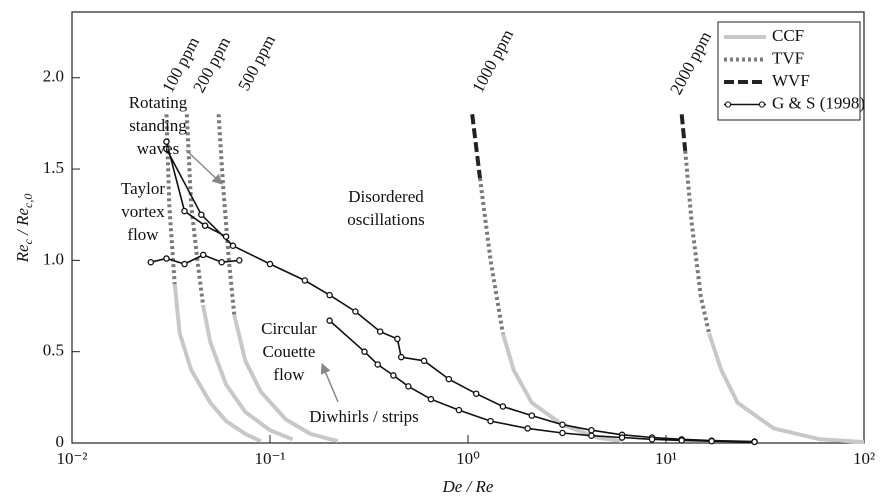 Image resolution: width=881 pixels, height=498 pixels. What do you see at coordinates (788, 35) in the screenshot?
I see `legend-label: CCF` at bounding box center [788, 35].